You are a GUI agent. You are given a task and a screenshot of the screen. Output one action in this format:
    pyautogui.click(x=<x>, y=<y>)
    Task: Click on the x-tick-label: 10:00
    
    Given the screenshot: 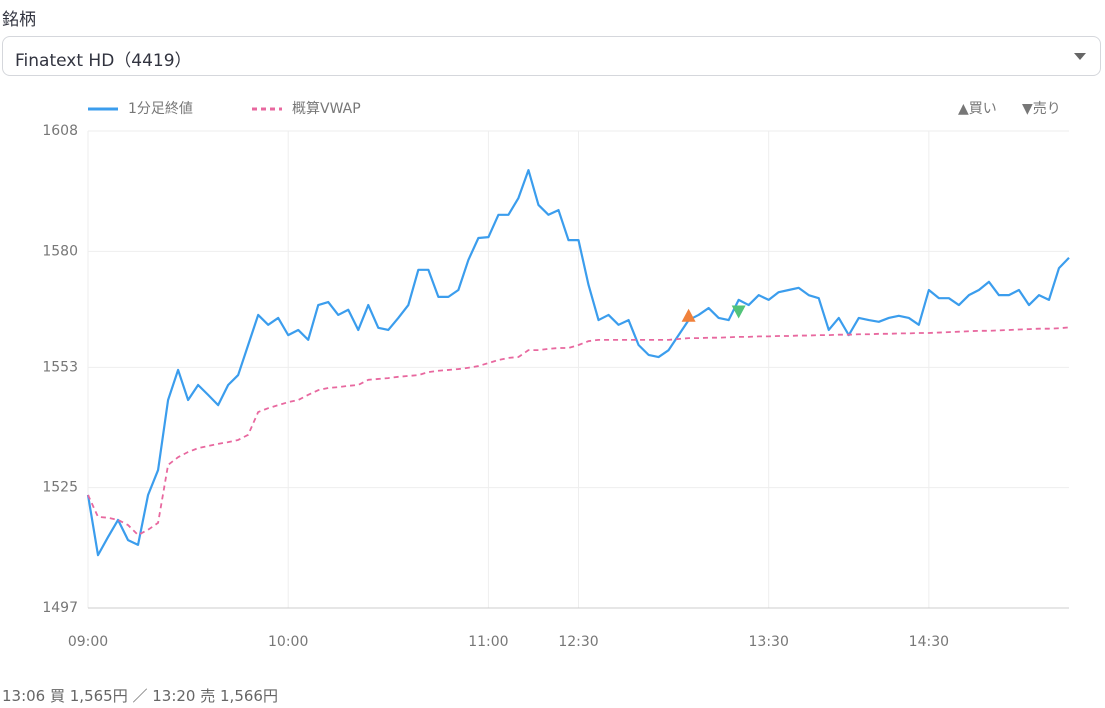 What is the action you would take?
    pyautogui.click(x=288, y=642)
    